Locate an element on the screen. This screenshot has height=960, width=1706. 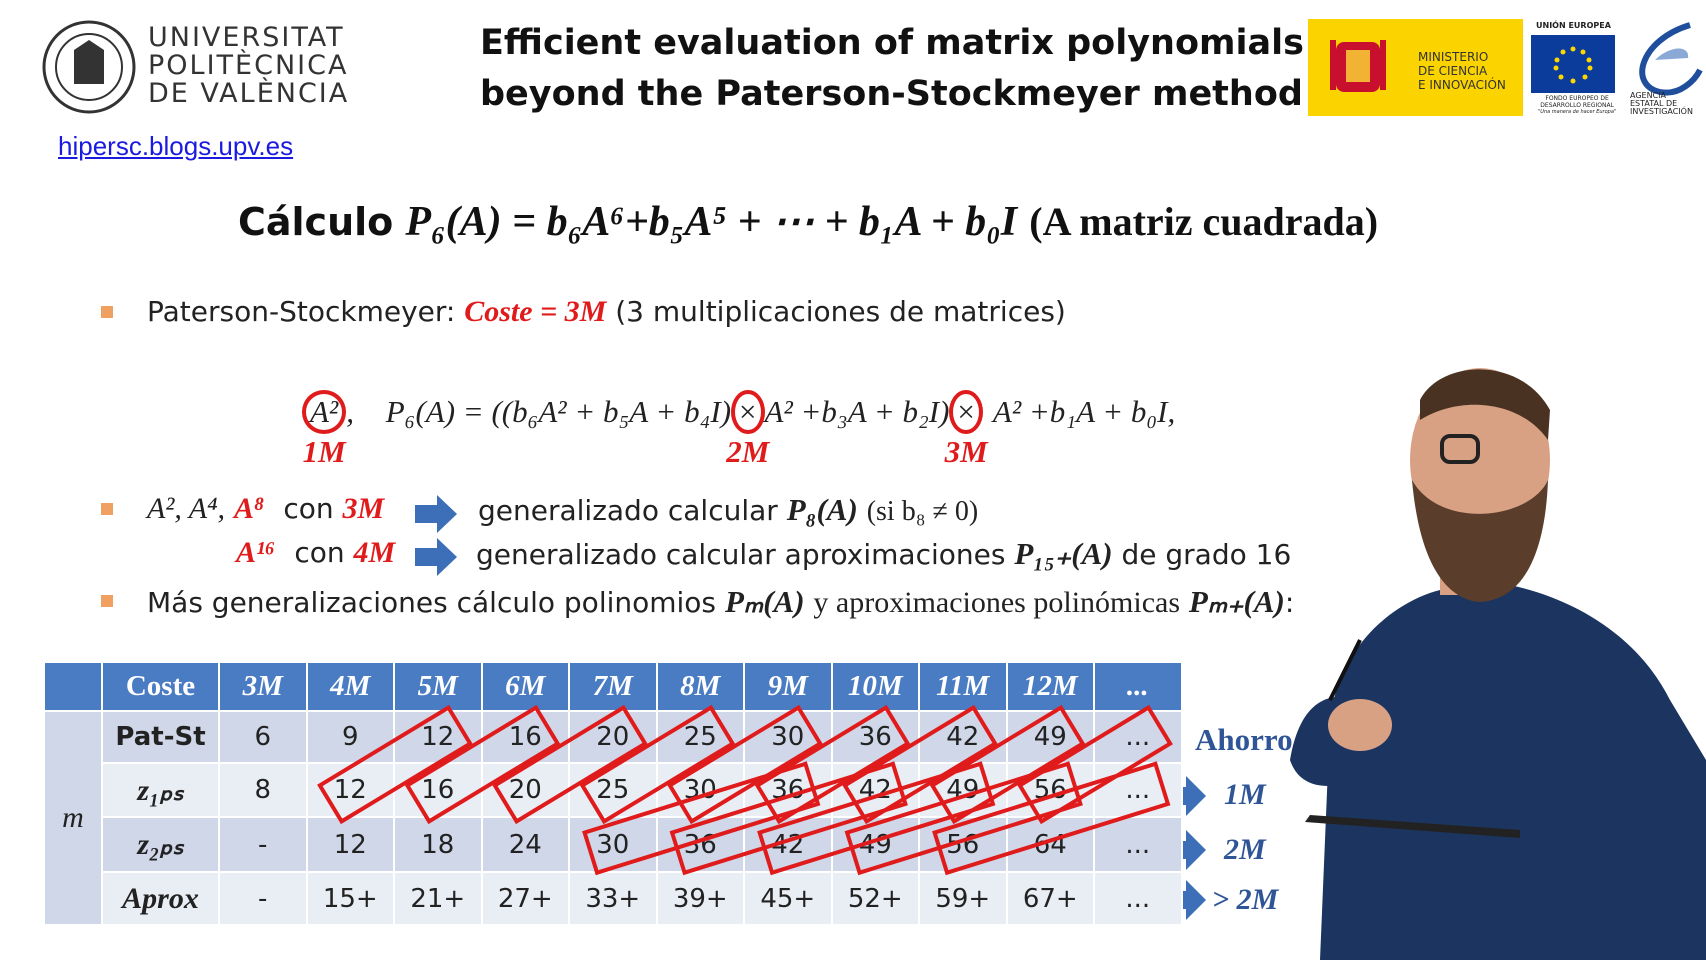
circled-times: × is located at coordinates (966, 412).